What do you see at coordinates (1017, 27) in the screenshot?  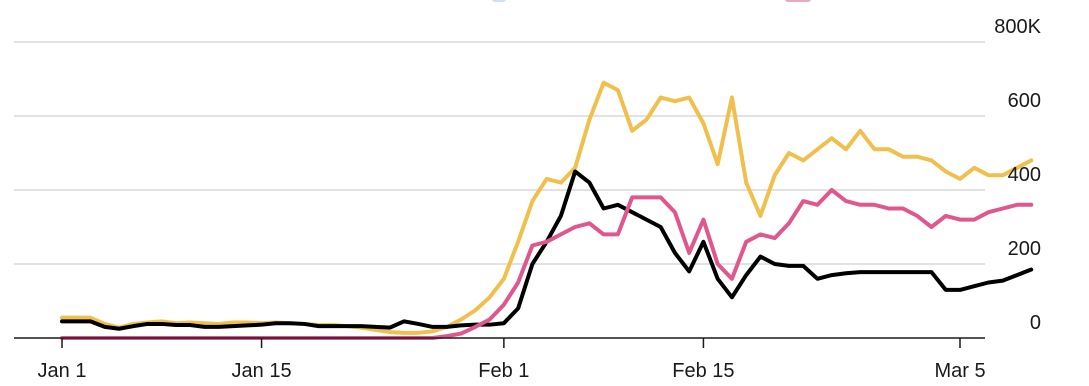 I see `y-tick-label: 800K` at bounding box center [1017, 27].